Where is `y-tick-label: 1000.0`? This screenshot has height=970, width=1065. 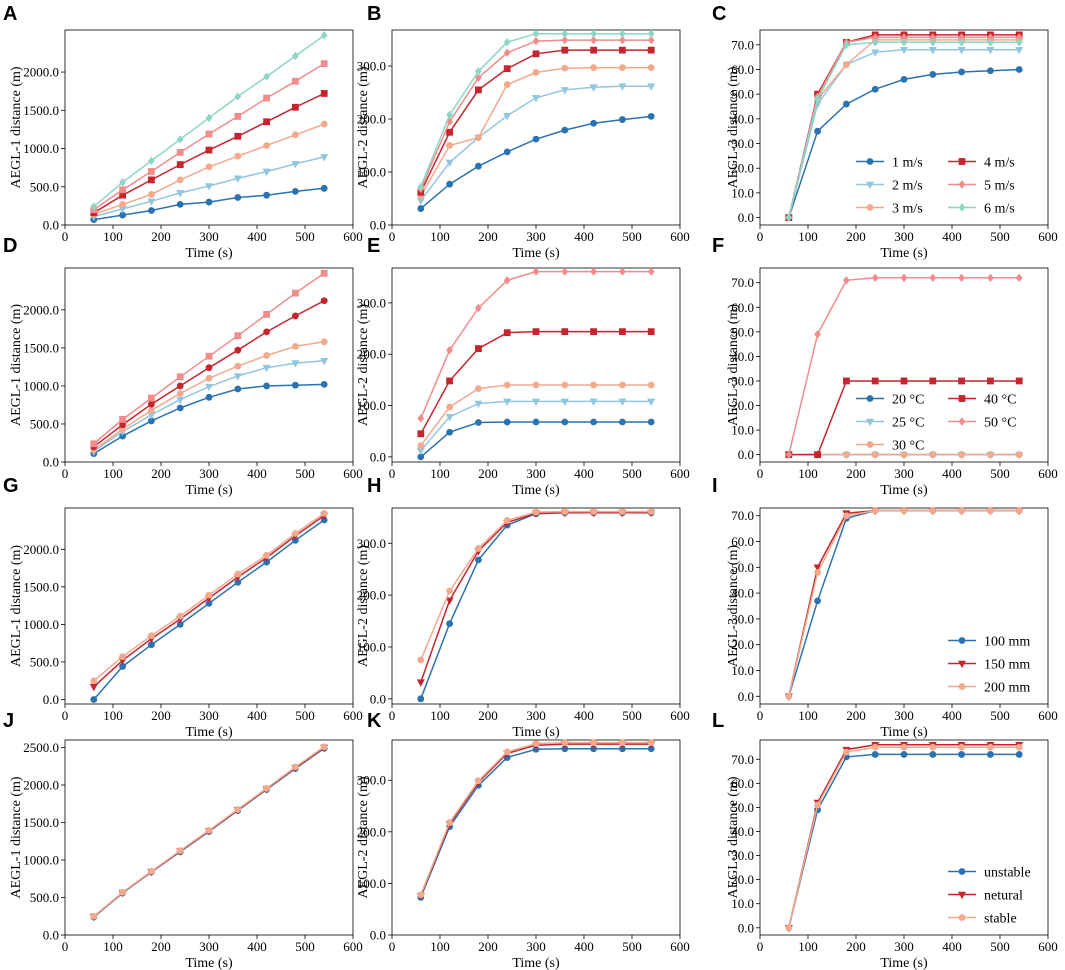 y-tick-label: 1000.0 is located at coordinates (41, 860).